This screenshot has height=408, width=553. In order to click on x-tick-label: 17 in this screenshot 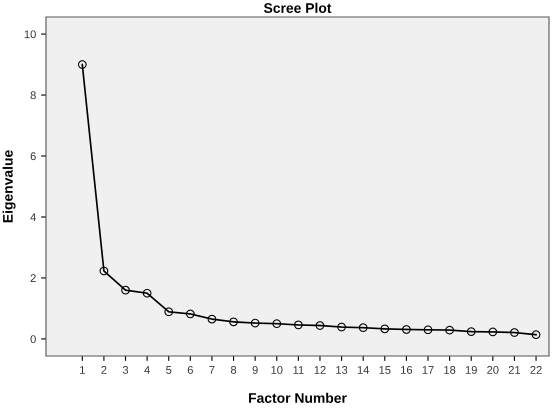, I will do `click(428, 370)`.